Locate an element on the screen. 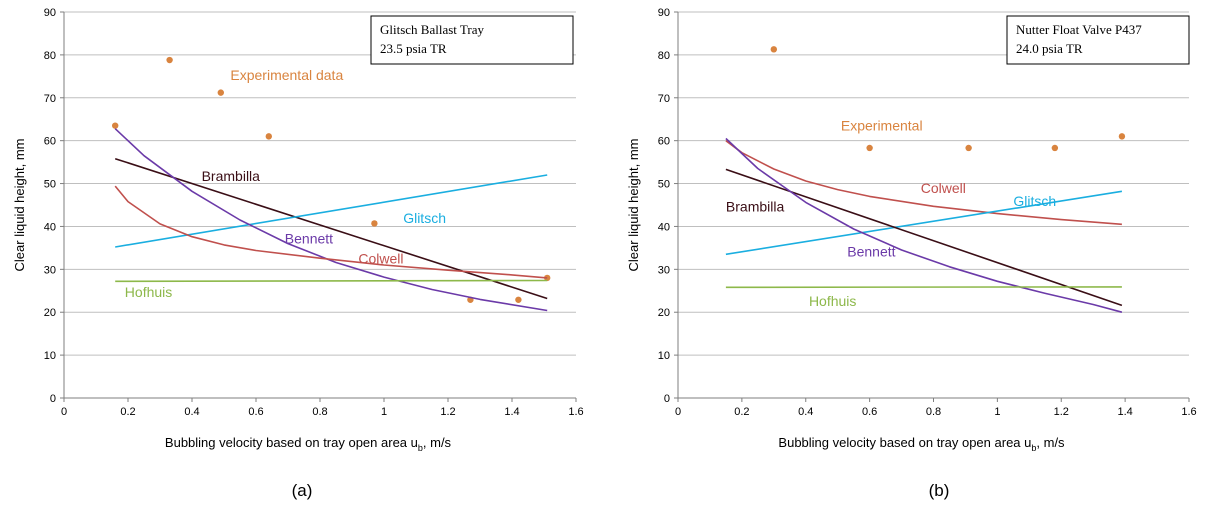 This screenshot has height=522, width=1209. series-label-glitsch: Glitsch is located at coordinates (424, 218).